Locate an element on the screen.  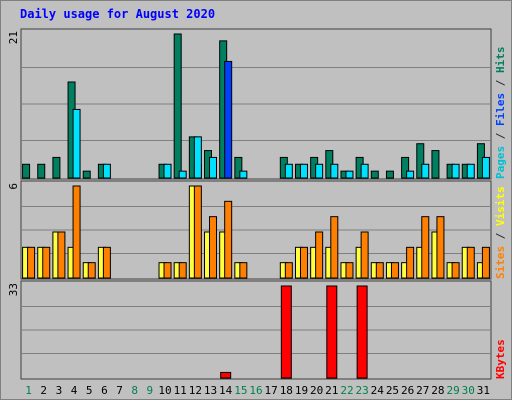
legend-sites-label: Sites is located at coordinates (500, 262).